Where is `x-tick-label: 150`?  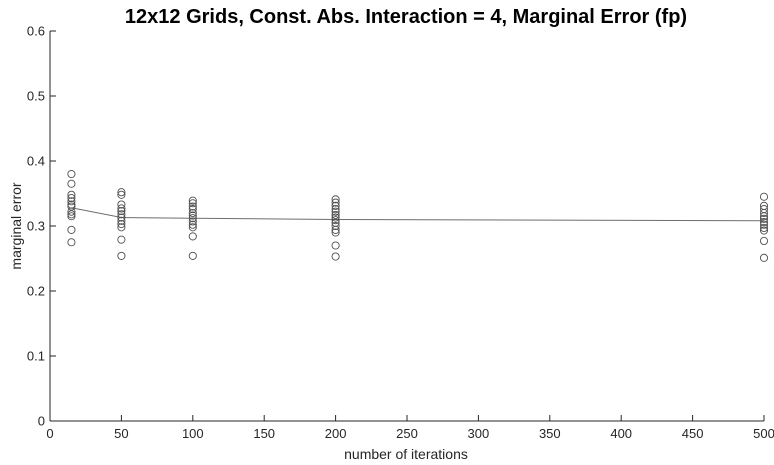
x-tick-label: 150 is located at coordinates (264, 433).